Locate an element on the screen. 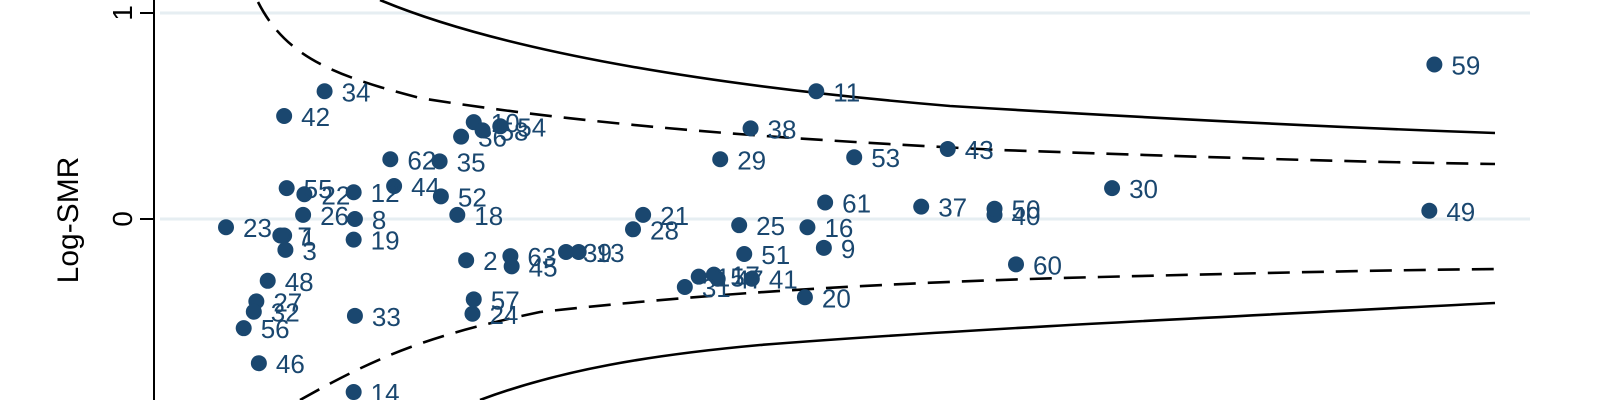 Image resolution: width=1600 pixels, height=400 pixels. point-label-31: 31 is located at coordinates (716, 288).